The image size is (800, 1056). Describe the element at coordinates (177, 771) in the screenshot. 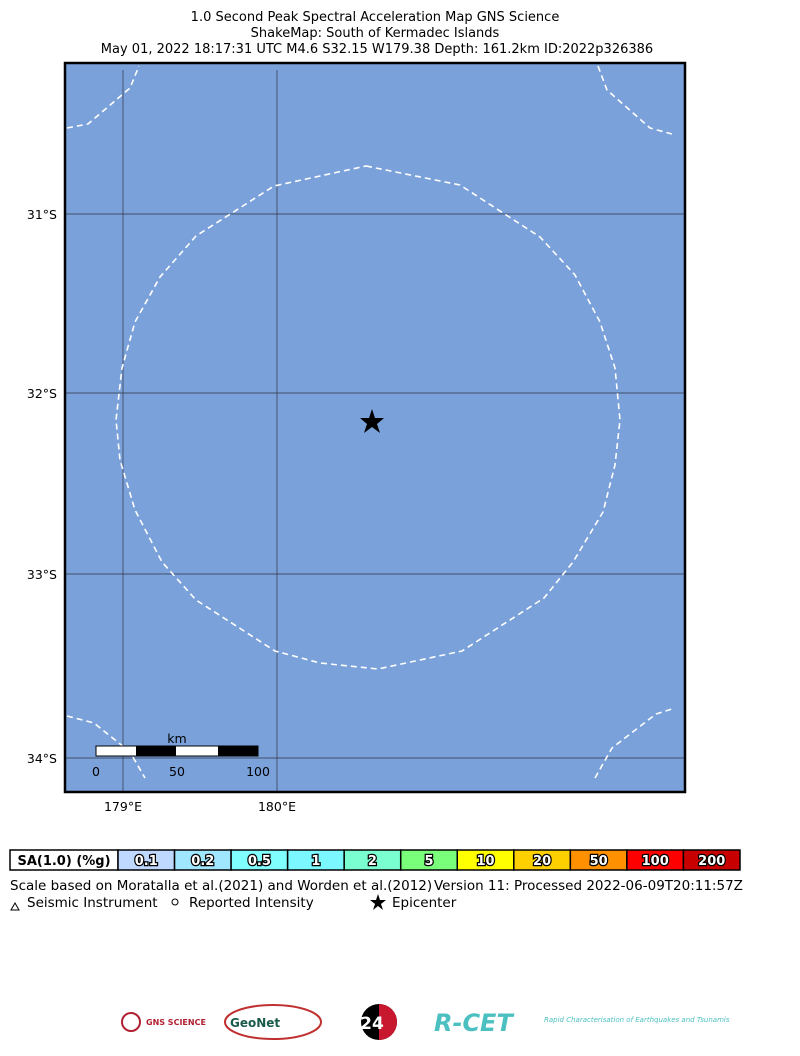

I see `scale-label: 50` at that location.